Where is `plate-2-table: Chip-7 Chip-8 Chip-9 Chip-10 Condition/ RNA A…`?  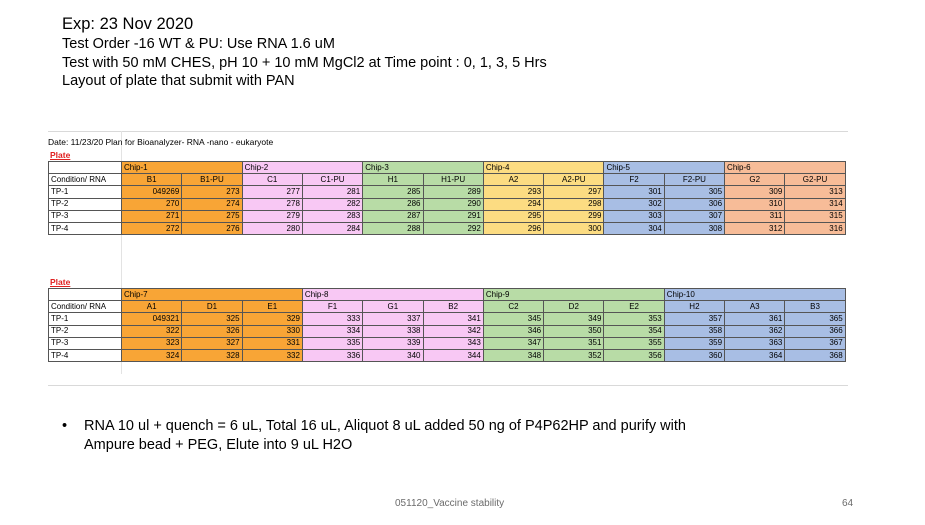 plate-2-table: Chip-7 Chip-8 Chip-9 Chip-10 Condition/ RNA A… is located at coordinates (447, 325).